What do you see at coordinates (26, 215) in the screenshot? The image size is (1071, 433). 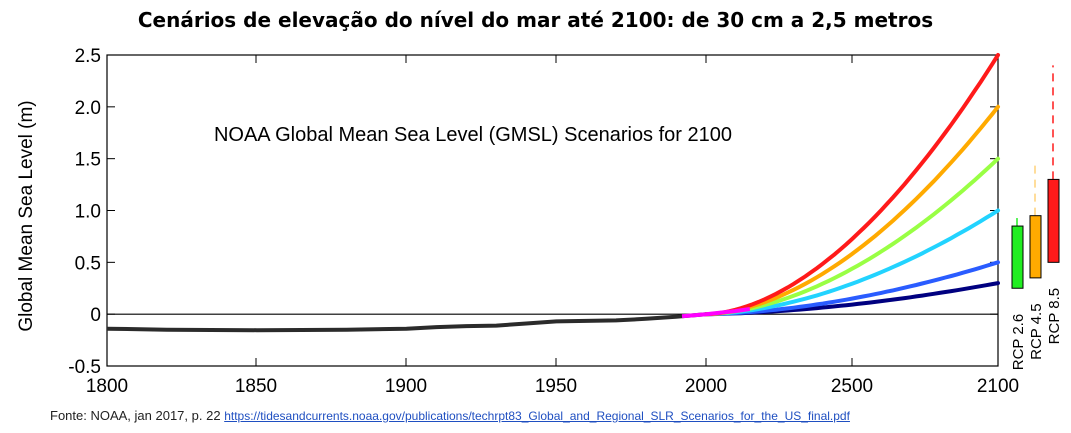 I see `y-axis-label: Global Mean Sea Level (m)` at bounding box center [26, 215].